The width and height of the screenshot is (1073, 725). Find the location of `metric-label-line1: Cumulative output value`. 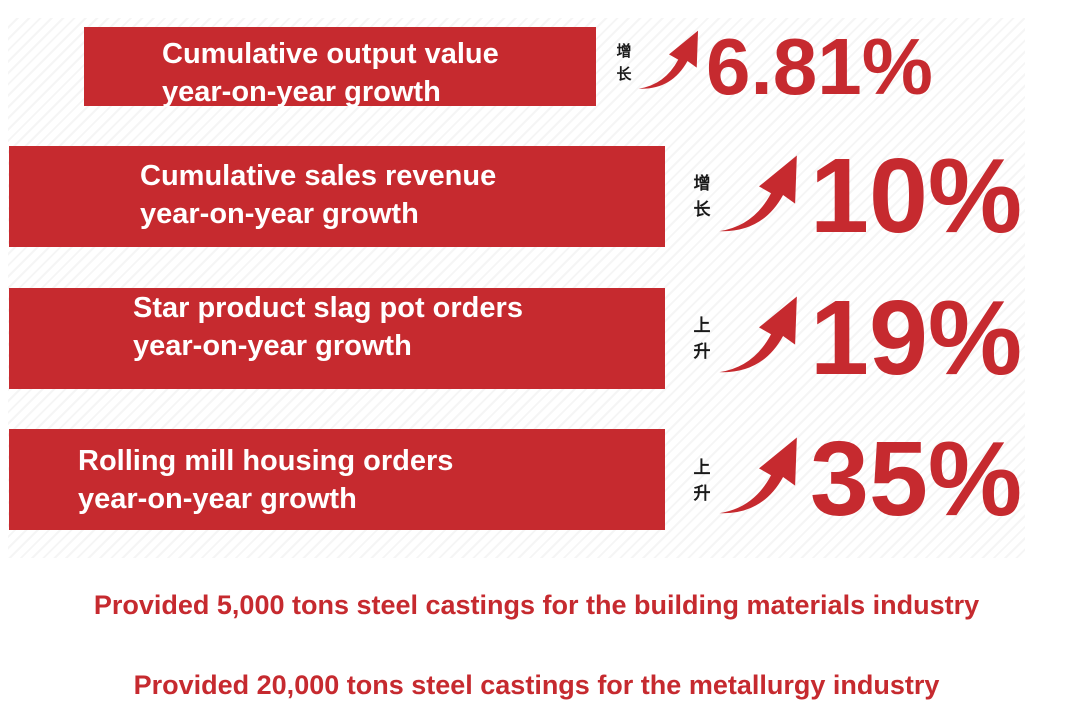

metric-label-line1: Cumulative output value is located at coordinates (330, 54).